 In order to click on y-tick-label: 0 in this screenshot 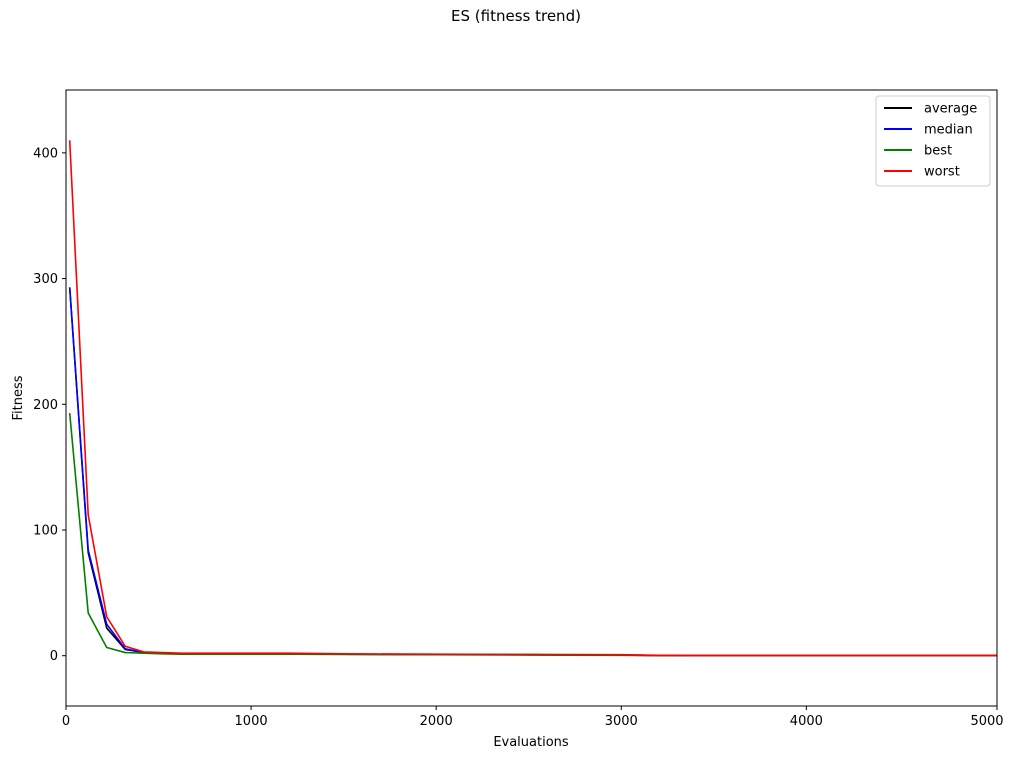, I will do `click(54, 656)`.